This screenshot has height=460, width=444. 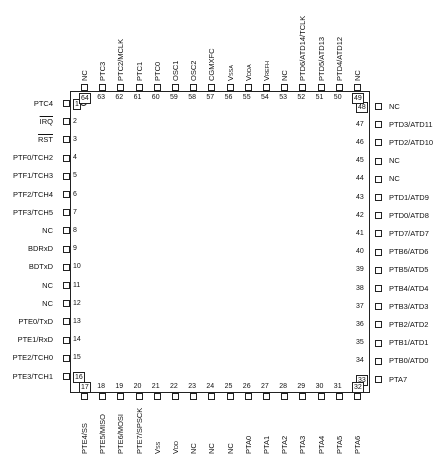 I want to click on pin-number-15: 15, so click(x=77, y=358).